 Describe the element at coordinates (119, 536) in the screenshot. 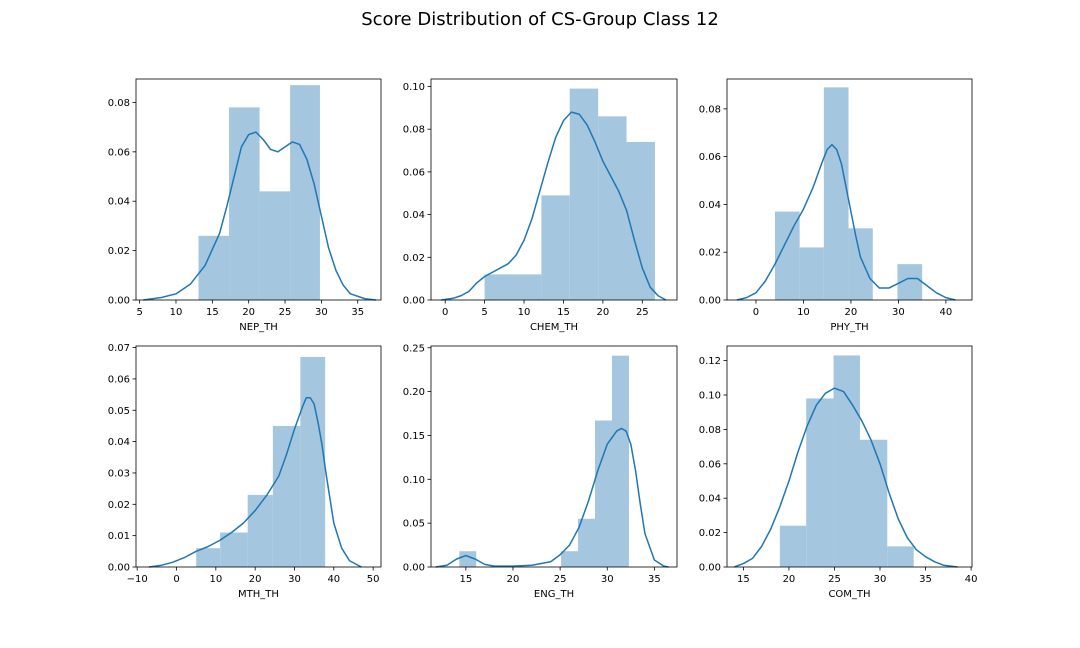

I see `y-tick-label: 0.01` at that location.